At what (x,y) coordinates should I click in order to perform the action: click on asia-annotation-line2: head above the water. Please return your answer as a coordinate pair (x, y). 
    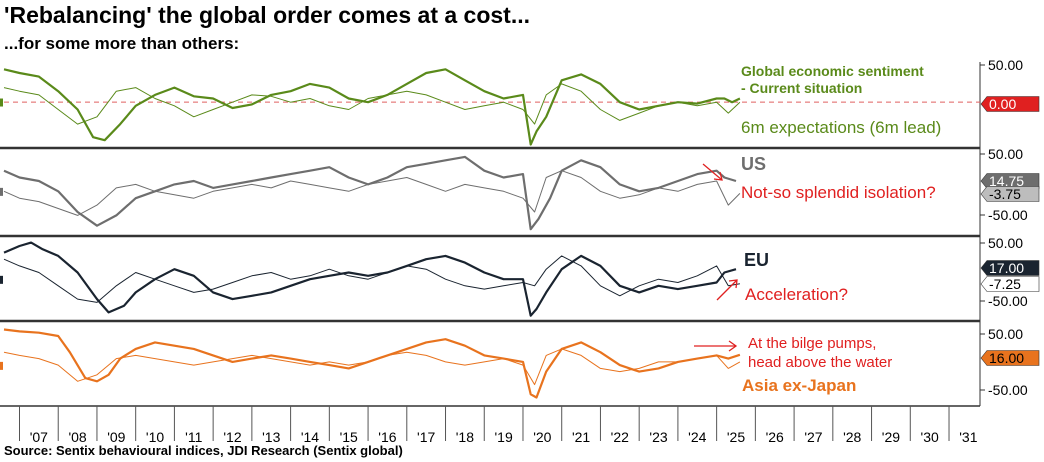
    Looking at the image, I should click on (820, 362).